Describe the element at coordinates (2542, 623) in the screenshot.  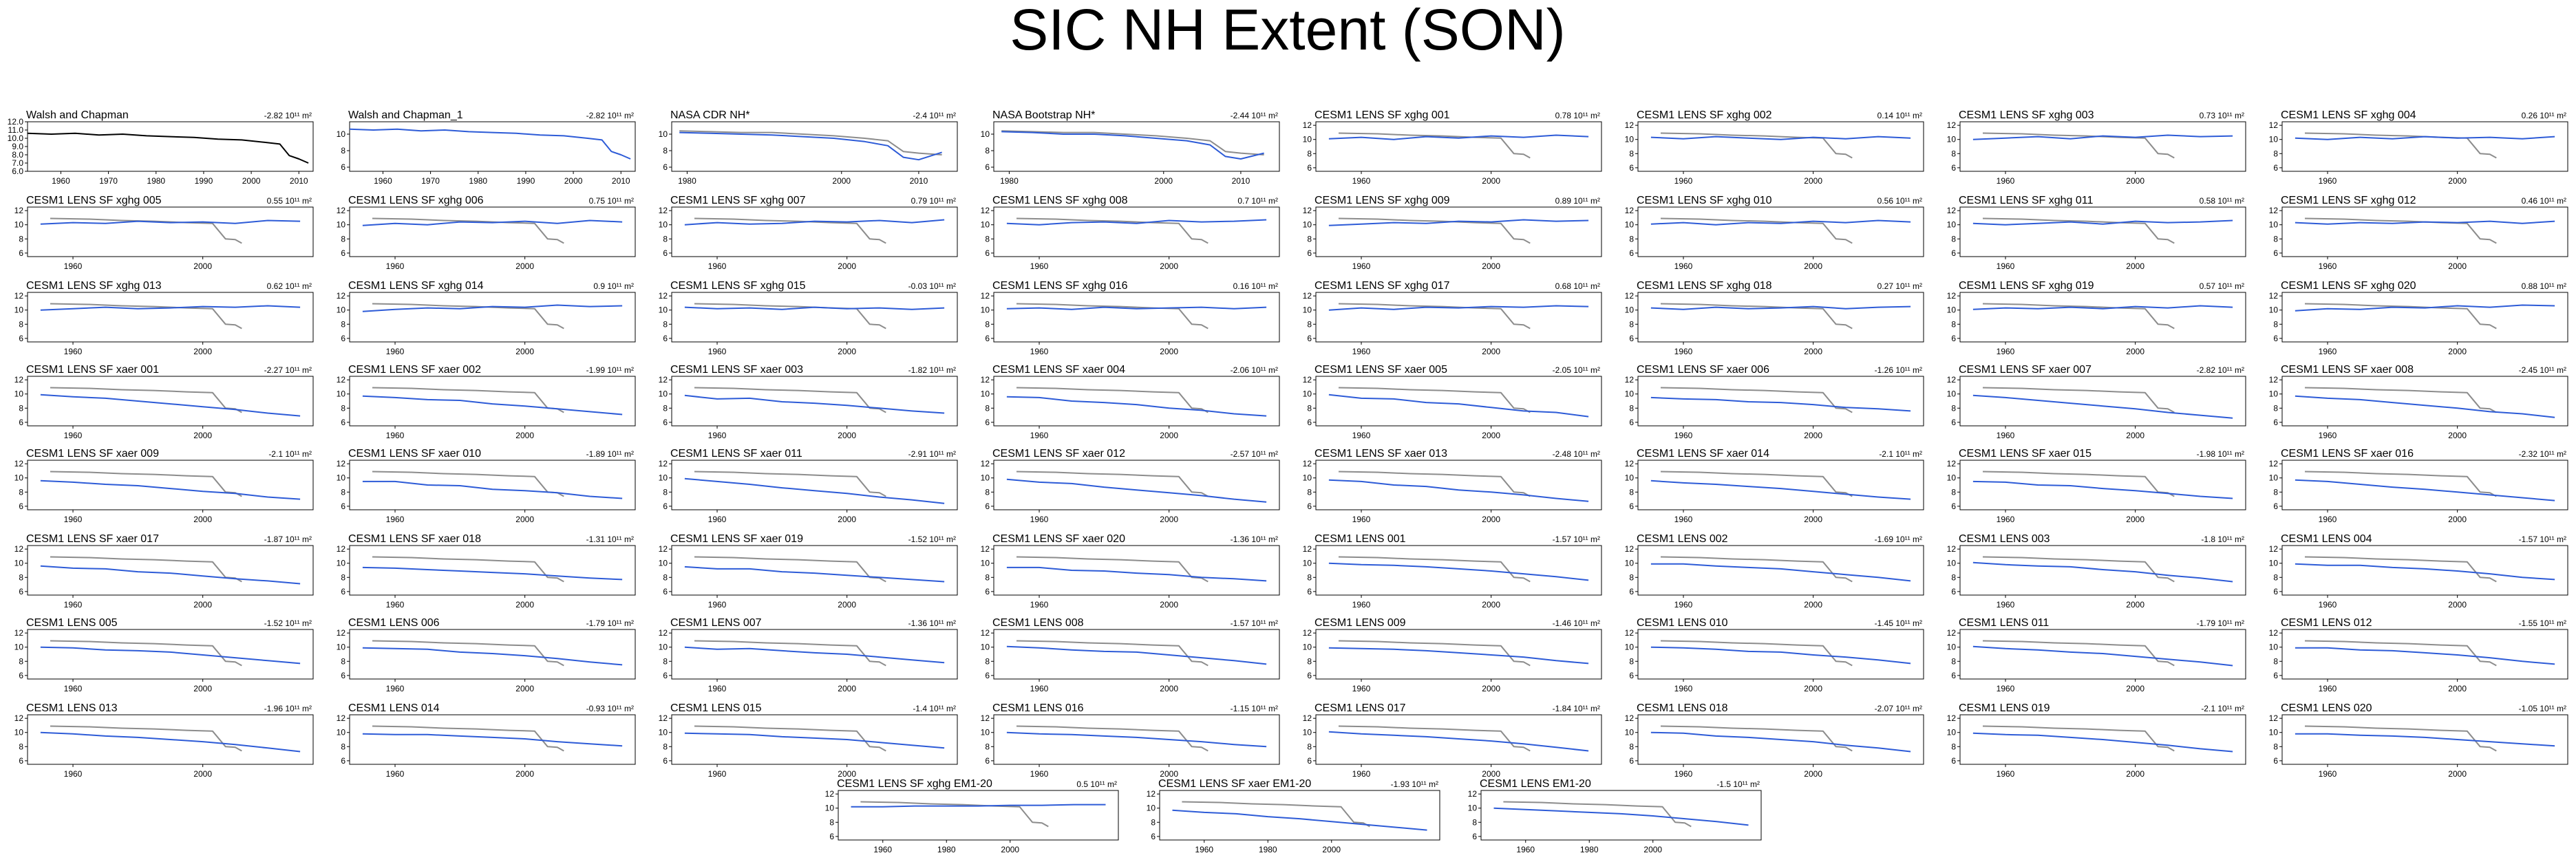
I see `trend-label: -1.55 10¹¹ m²` at that location.